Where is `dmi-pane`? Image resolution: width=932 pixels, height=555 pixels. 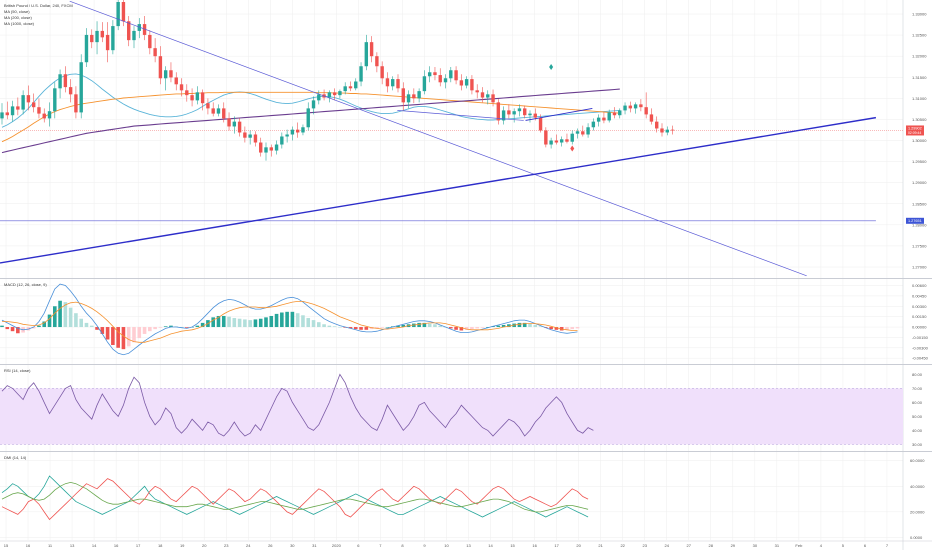 dmi-pane is located at coordinates (295, 498).